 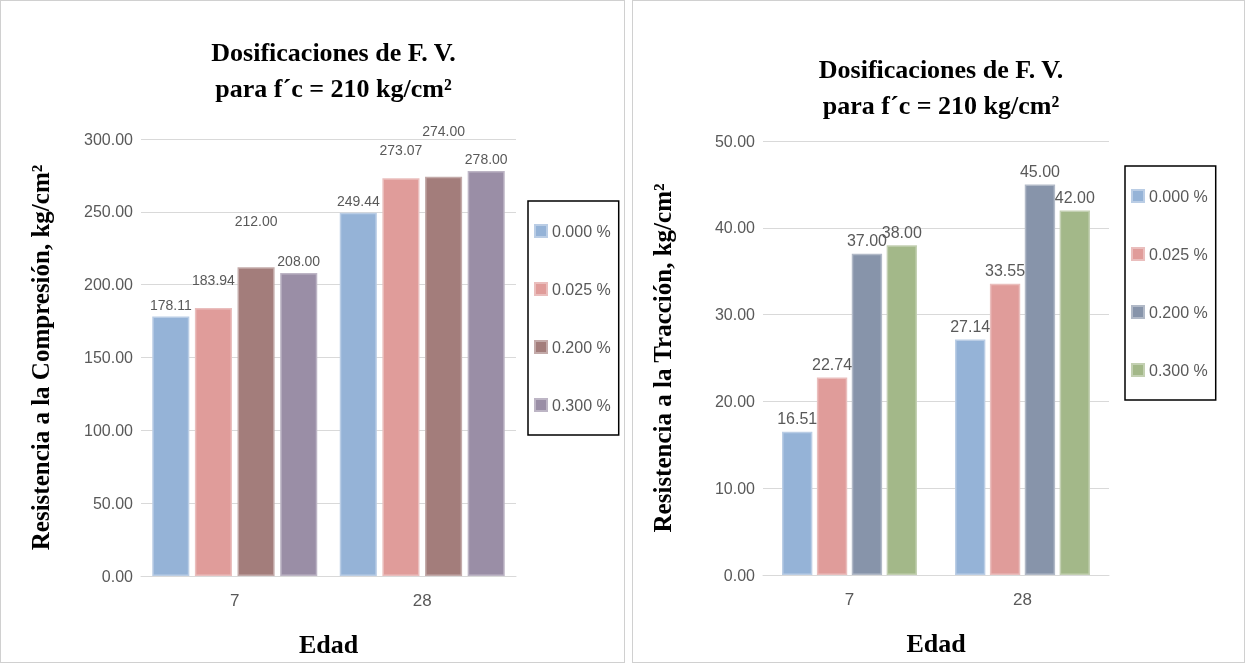 I want to click on y-tick-label: 30.00, so click(x=735, y=315).